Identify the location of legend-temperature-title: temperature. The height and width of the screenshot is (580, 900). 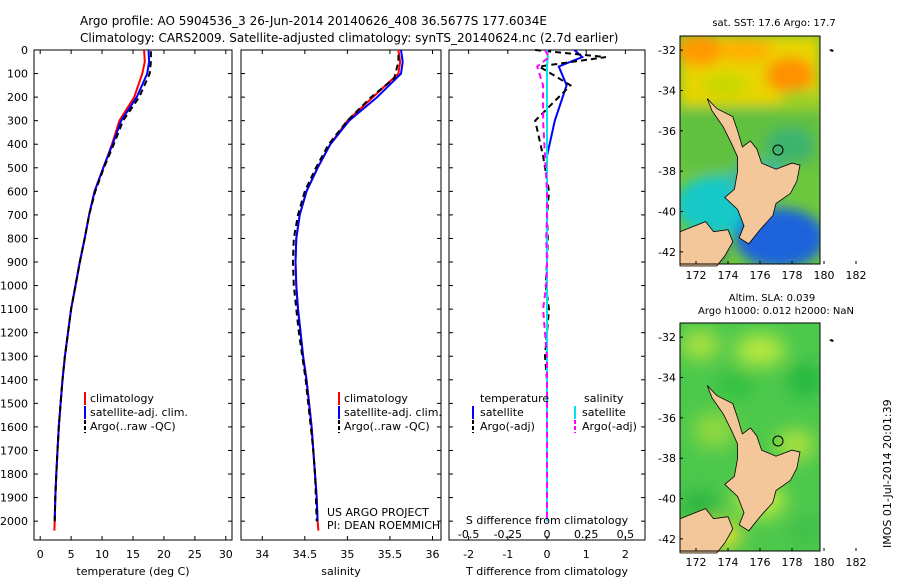
(514, 398).